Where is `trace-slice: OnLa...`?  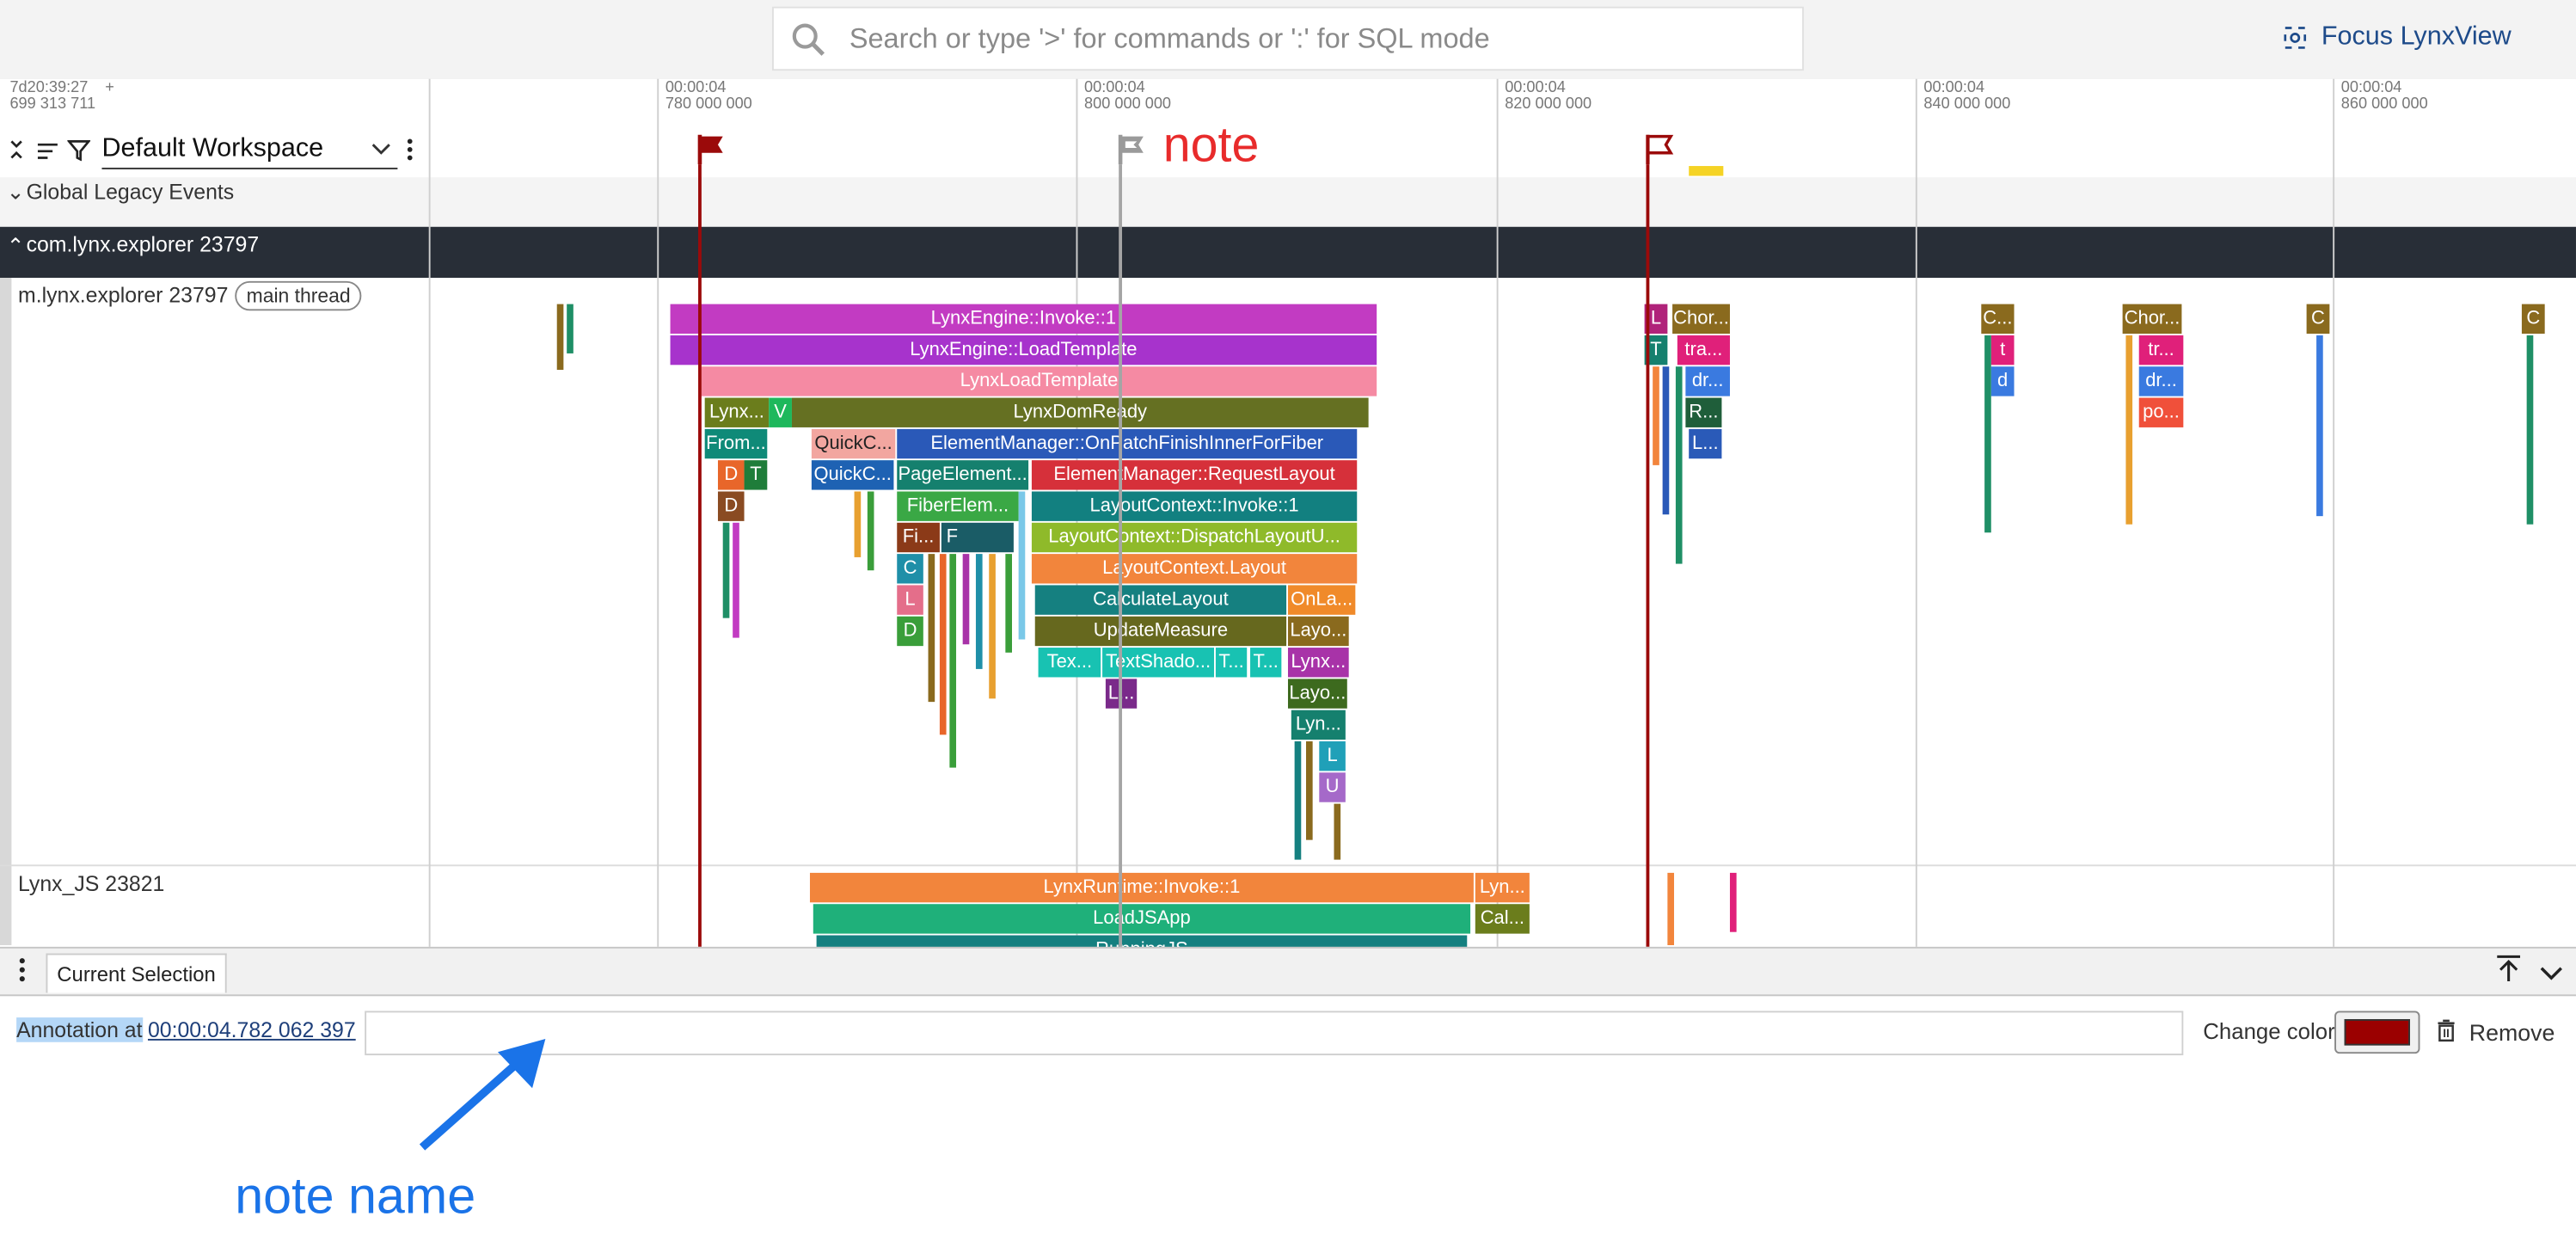 trace-slice: OnLa... is located at coordinates (1321, 600).